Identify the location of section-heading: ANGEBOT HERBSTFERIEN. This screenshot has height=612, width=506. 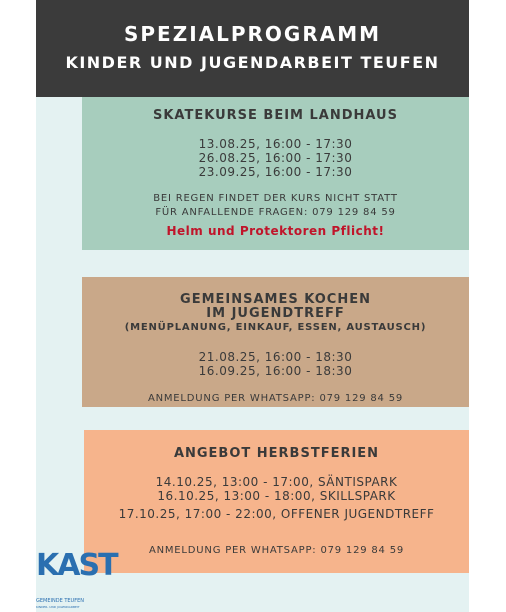
(276, 453).